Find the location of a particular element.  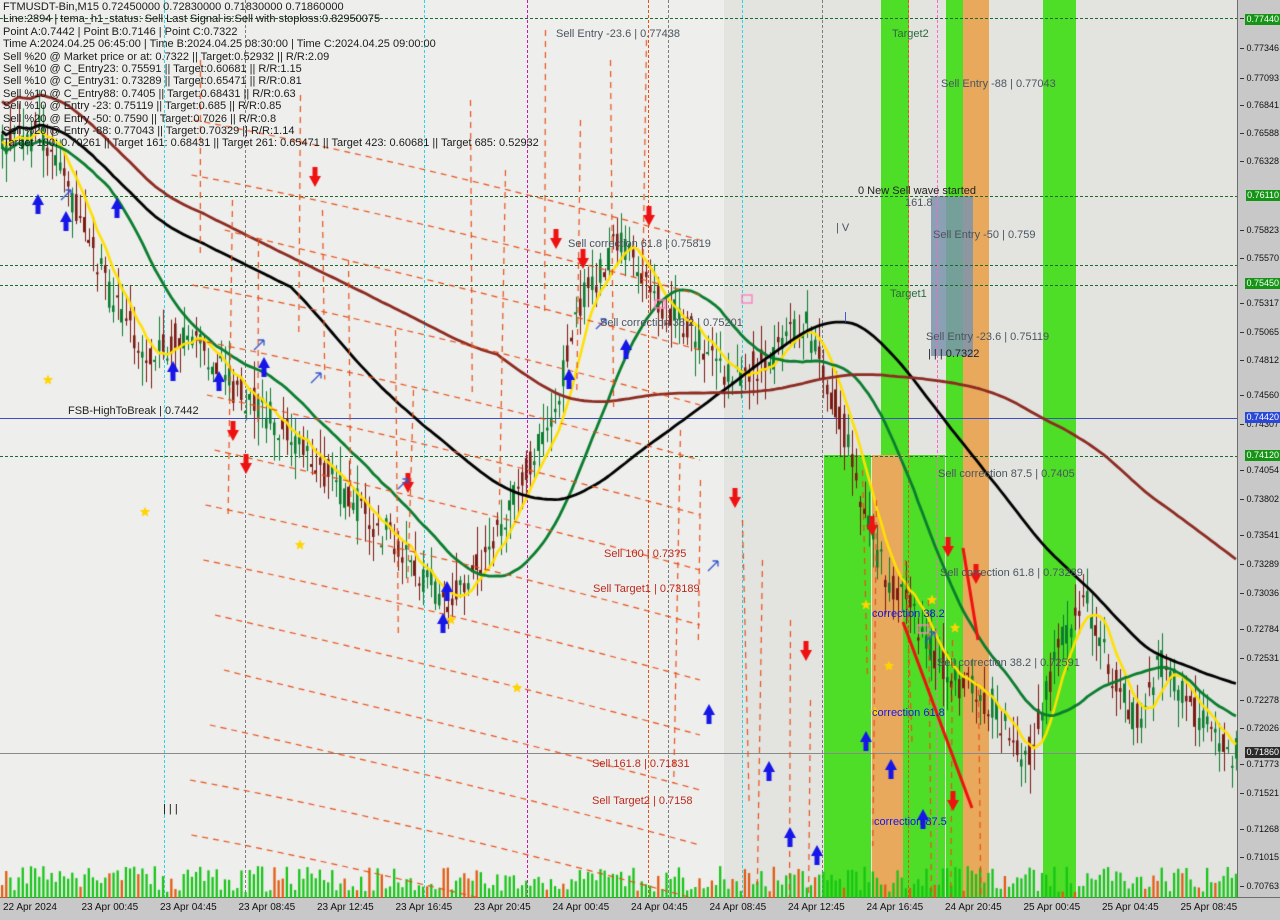

price-tick: 0.75823 is located at coordinates (1262, 230).